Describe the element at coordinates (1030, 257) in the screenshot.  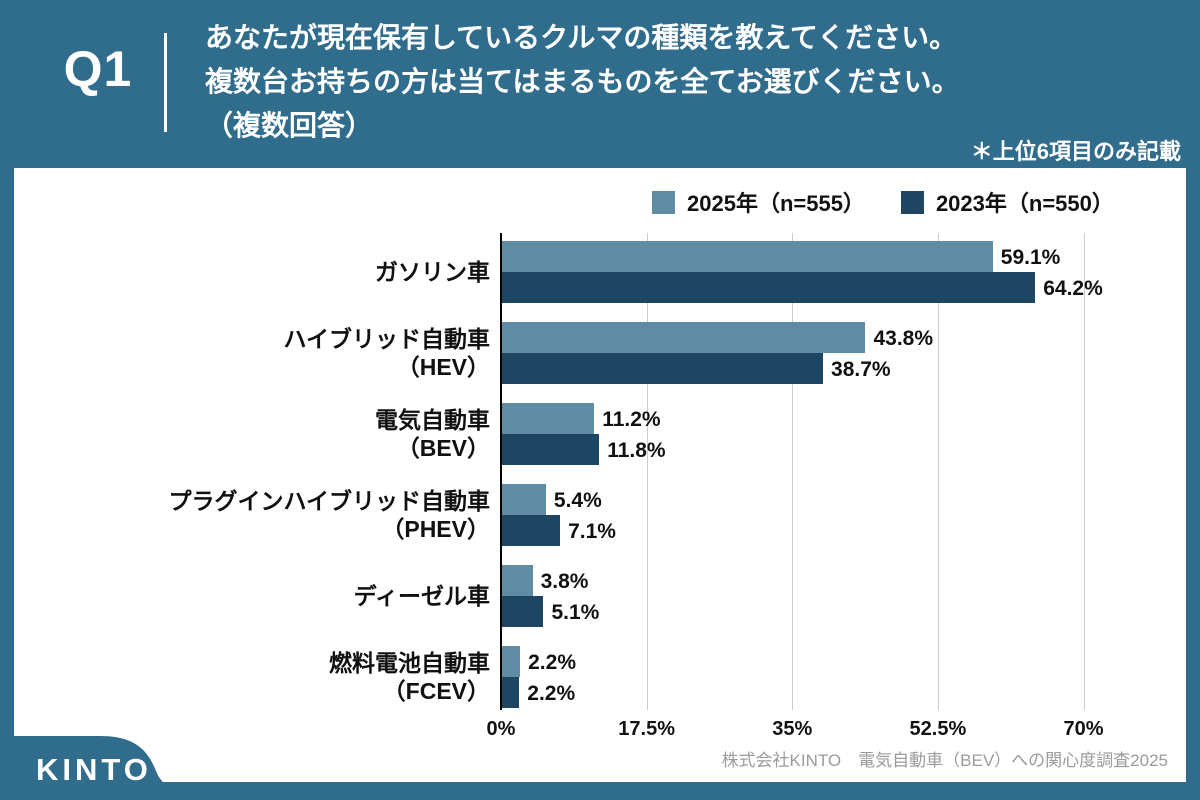
I see `value-label: 59.1%` at that location.